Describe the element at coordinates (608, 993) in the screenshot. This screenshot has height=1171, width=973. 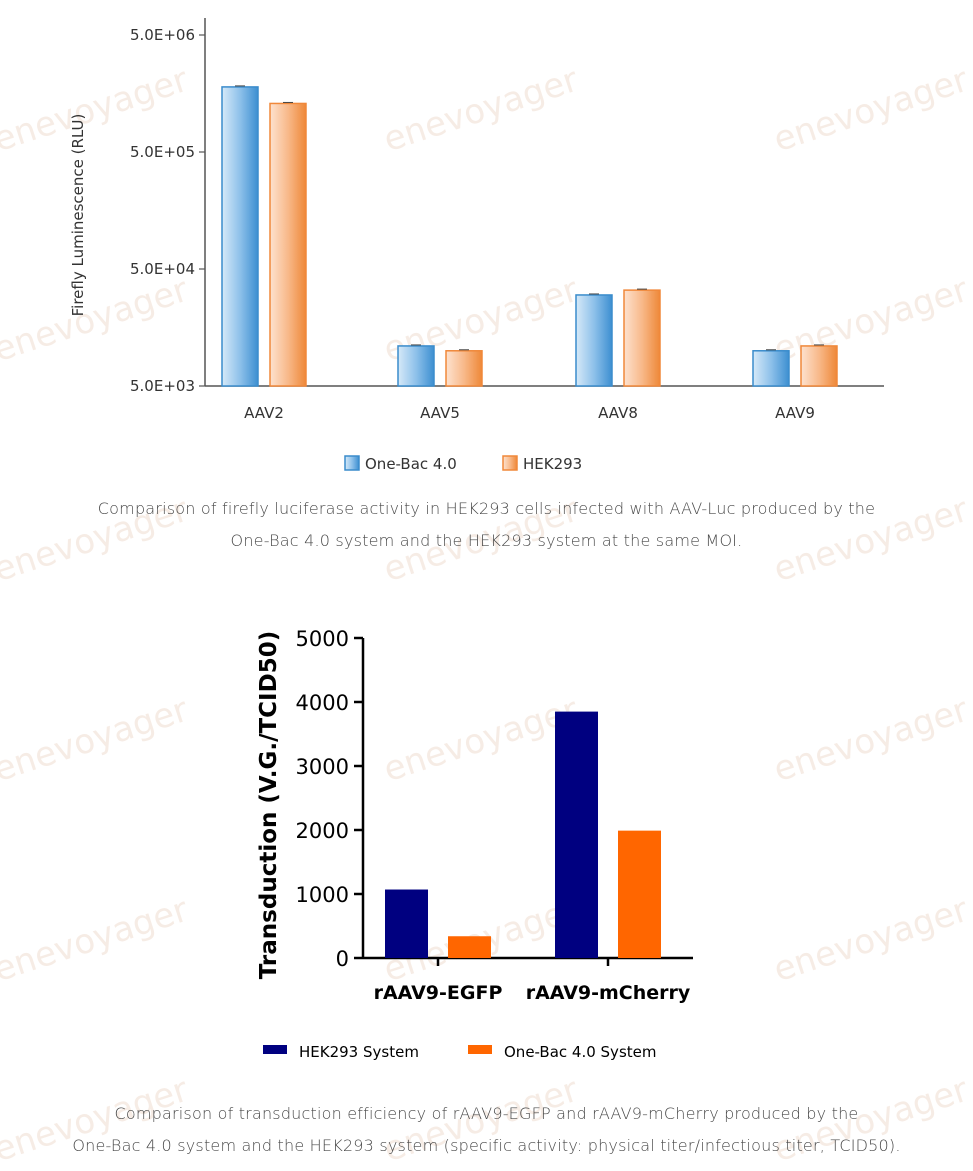
I see `x-tick-label: rAAV9-mCherry` at that location.